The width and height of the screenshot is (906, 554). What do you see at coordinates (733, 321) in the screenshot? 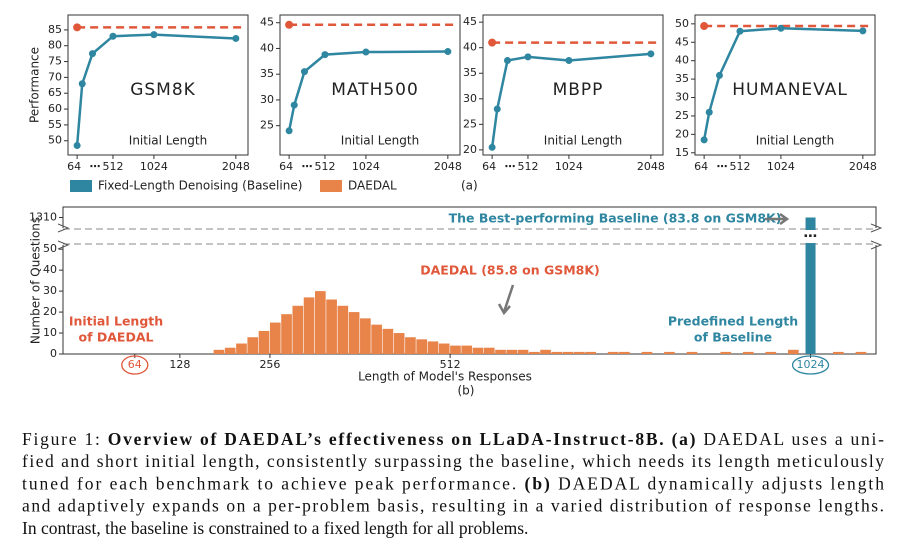
I see `annotation: Predefined Length` at bounding box center [733, 321].